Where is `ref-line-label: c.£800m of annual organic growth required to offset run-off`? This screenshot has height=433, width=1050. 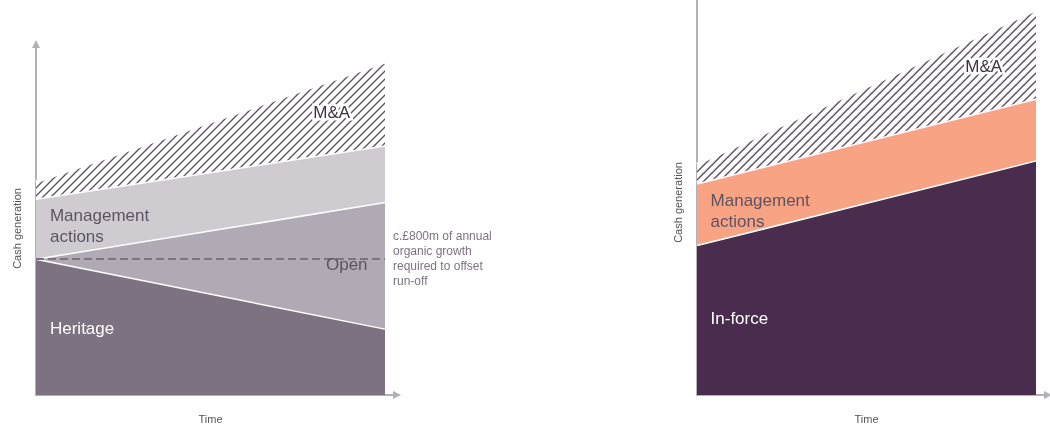 ref-line-label: c.£800m of annual organic growth required to offset run-off is located at coordinates (444, 258).